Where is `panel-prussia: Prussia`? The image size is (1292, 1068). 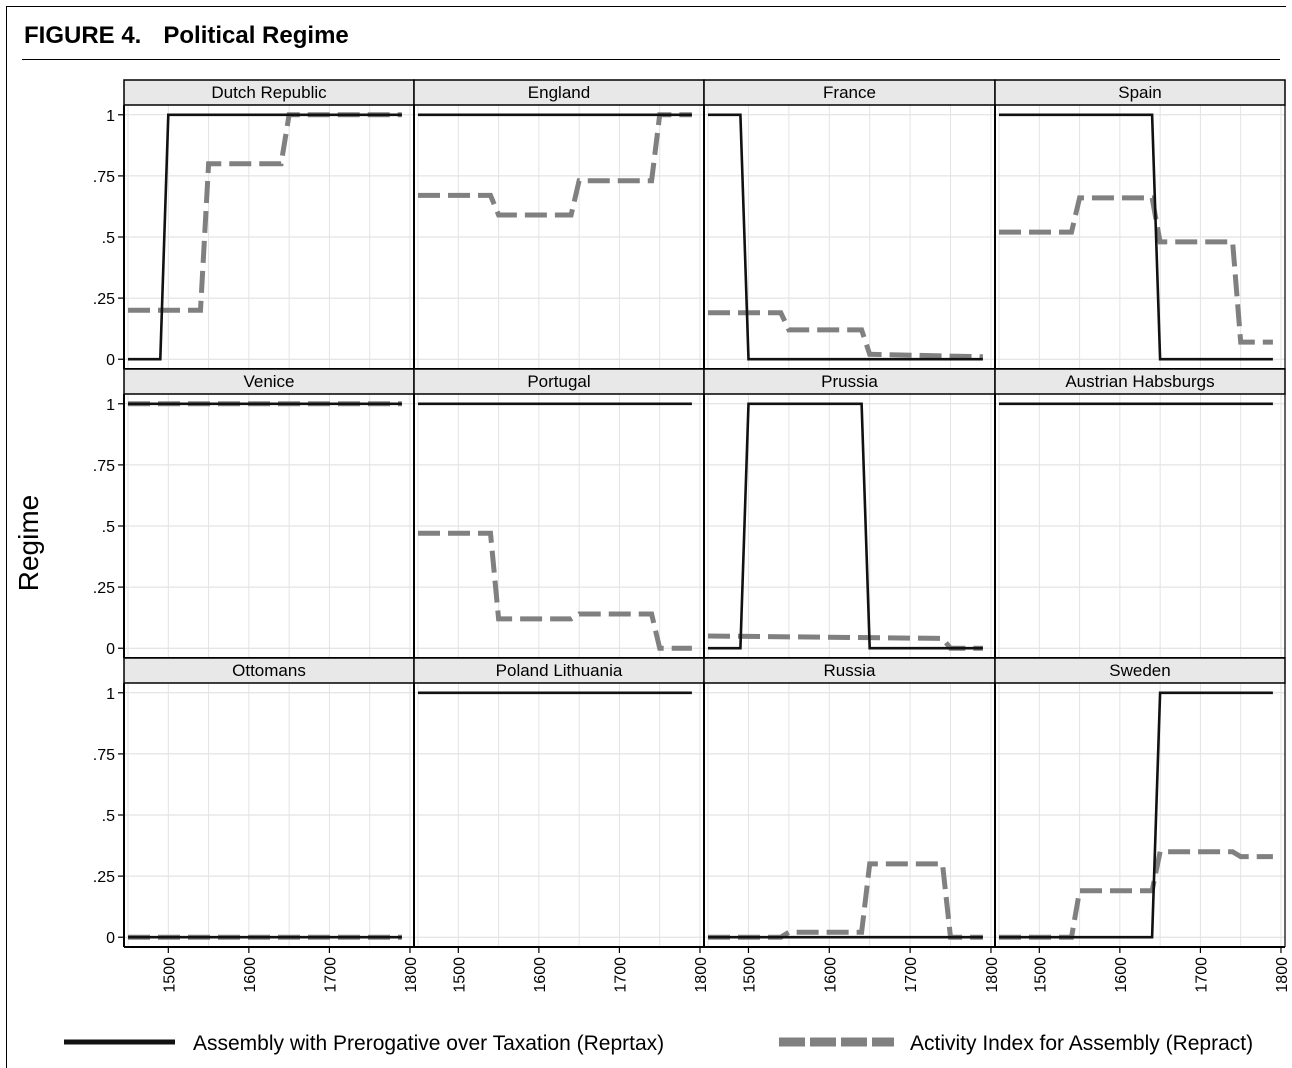 panel-prussia: Prussia is located at coordinates (849, 513).